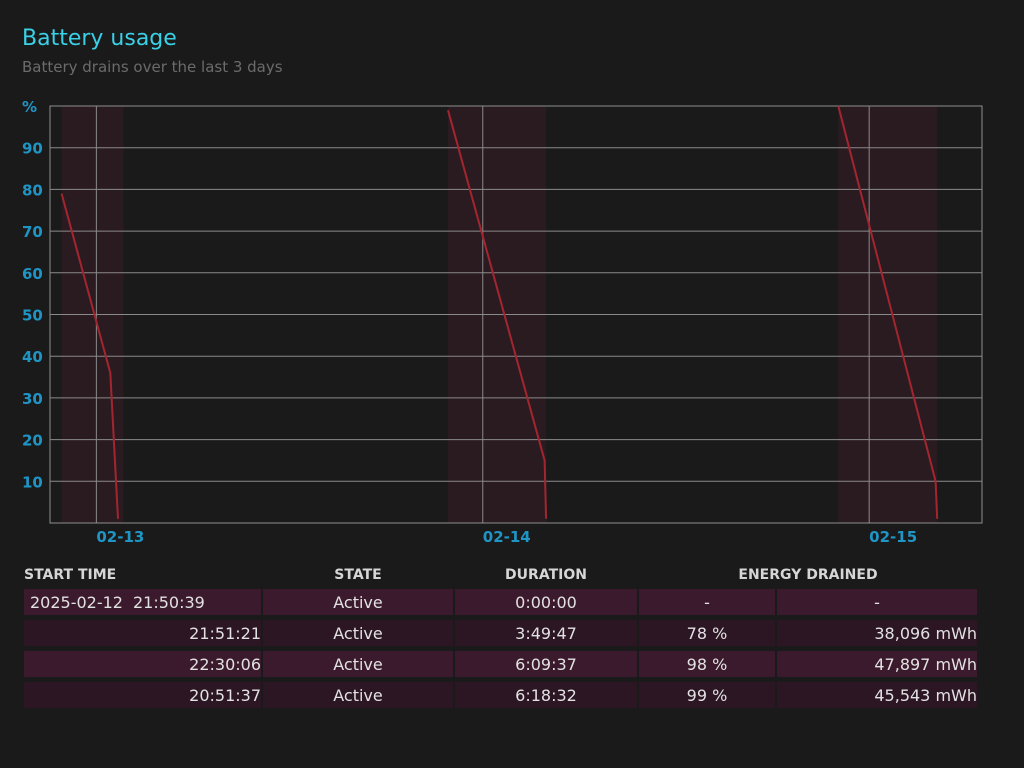  What do you see at coordinates (32, 441) in the screenshot?
I see `y-tick-label: 20` at bounding box center [32, 441].